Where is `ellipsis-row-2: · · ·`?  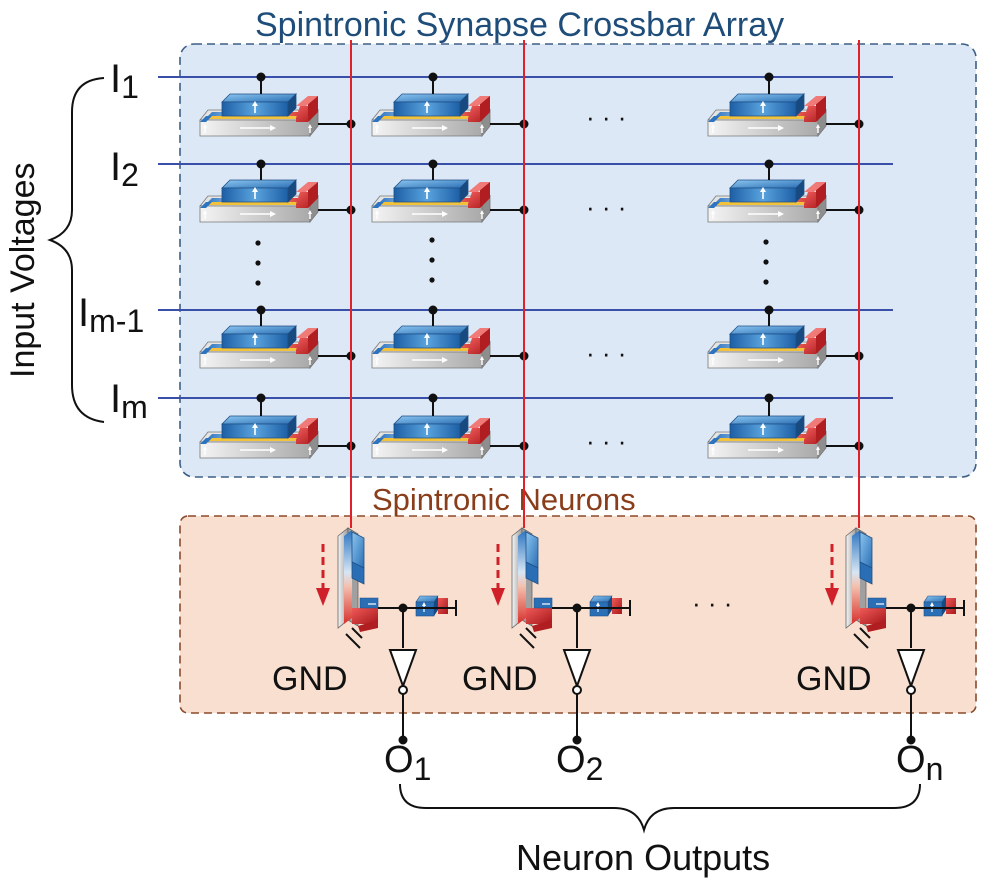 ellipsis-row-2: · · · is located at coordinates (606, 207).